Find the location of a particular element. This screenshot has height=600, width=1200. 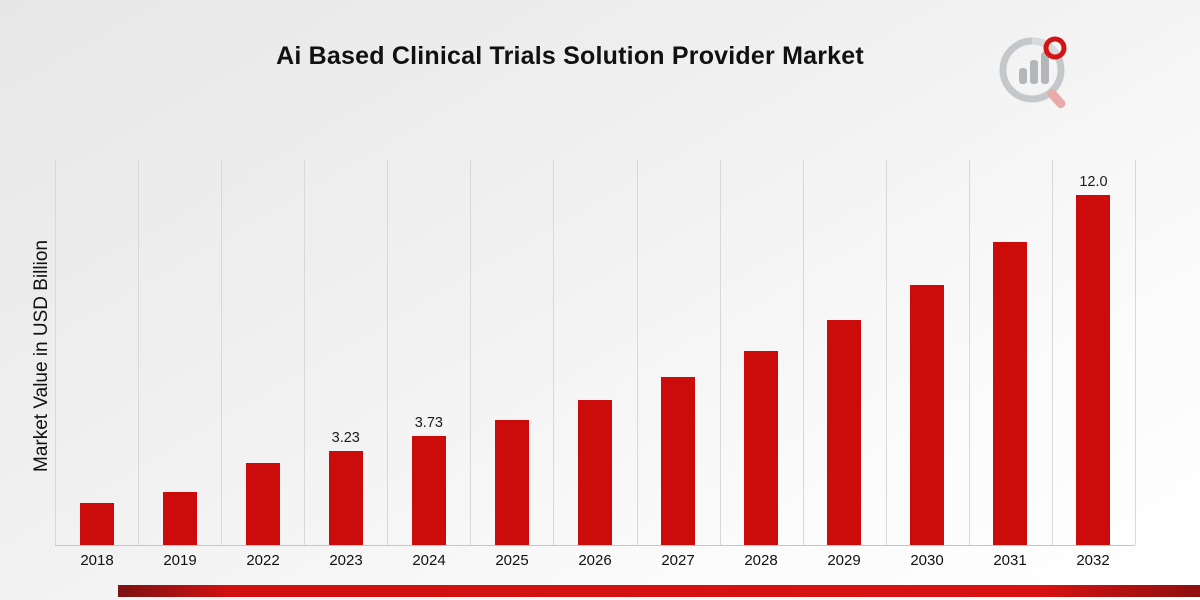

bottom-red-stripe is located at coordinates (659, 591).